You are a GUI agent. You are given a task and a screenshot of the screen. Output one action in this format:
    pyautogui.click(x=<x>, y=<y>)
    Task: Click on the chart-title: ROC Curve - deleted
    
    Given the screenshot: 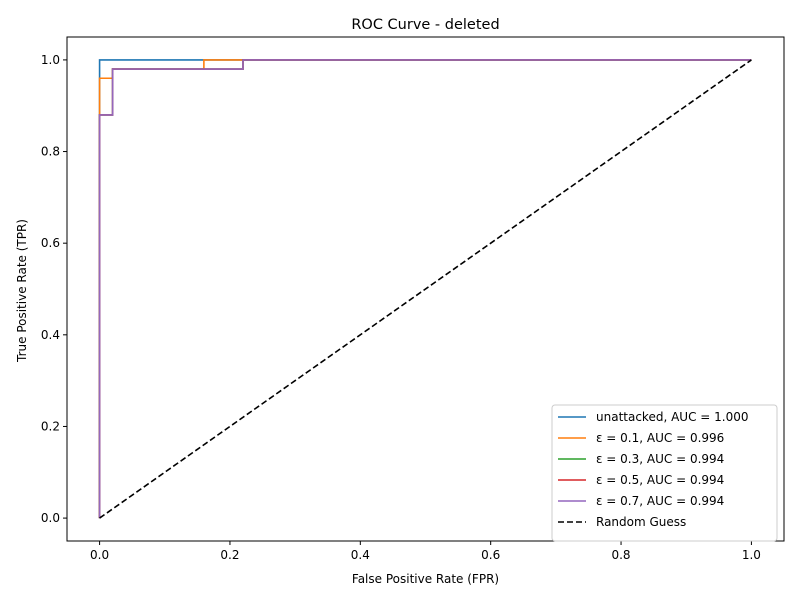 What is the action you would take?
    pyautogui.click(x=425, y=25)
    